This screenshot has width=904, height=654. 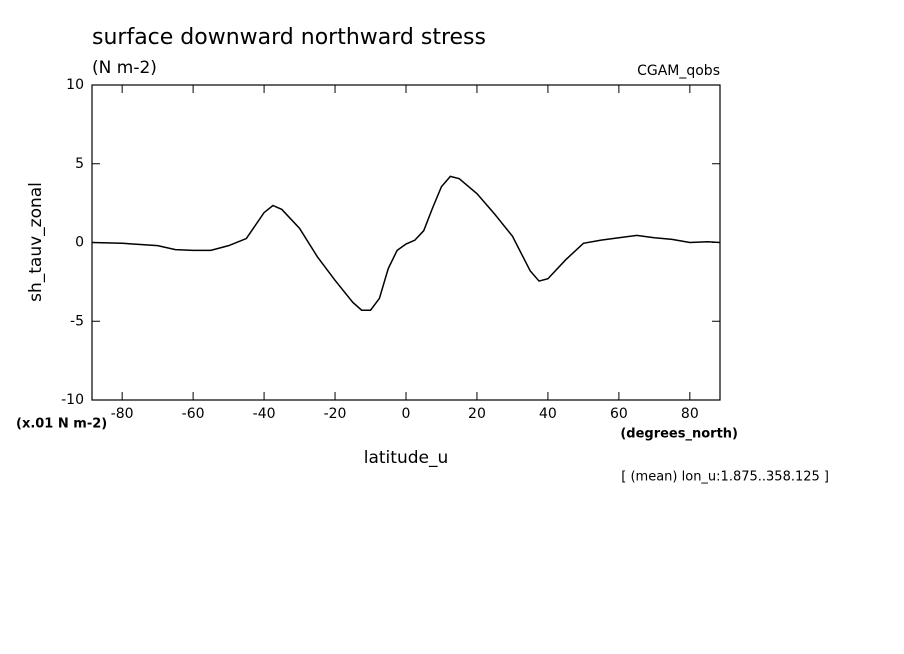 I want to click on y-tick-label: 0, so click(x=79, y=243).